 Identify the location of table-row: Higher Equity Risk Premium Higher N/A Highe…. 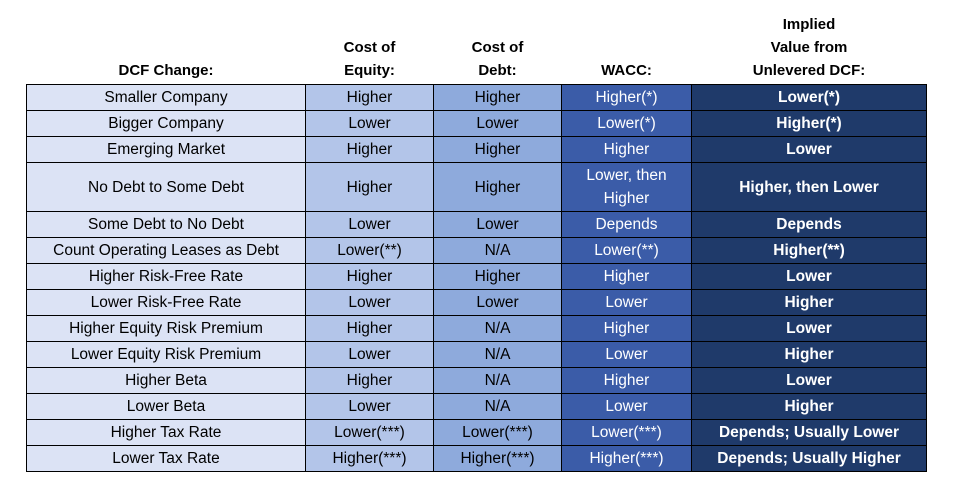
(476, 328).